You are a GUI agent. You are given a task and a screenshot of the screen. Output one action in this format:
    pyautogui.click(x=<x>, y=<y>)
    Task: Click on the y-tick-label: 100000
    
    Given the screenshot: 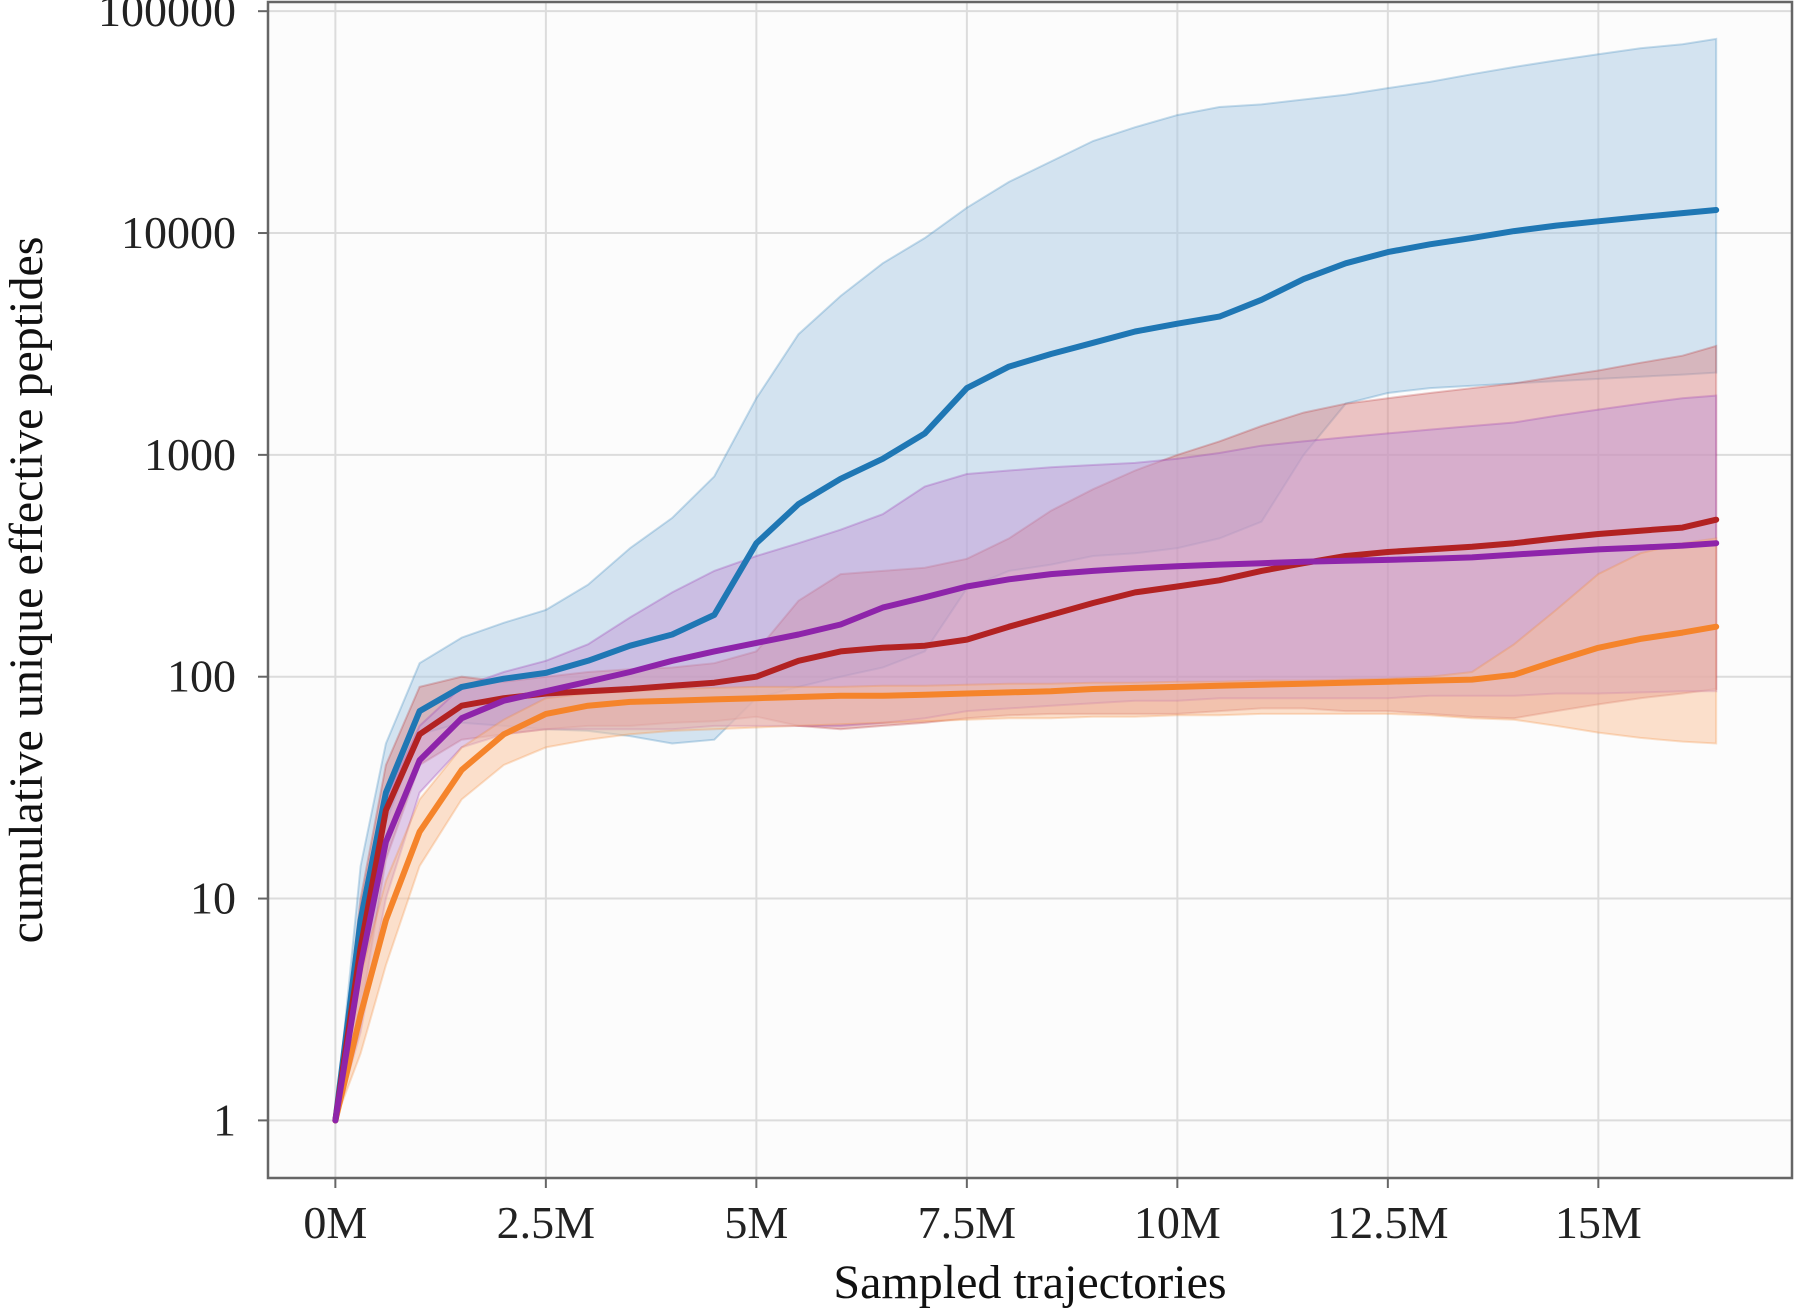 What is the action you would take?
    pyautogui.click(x=167, y=18)
    